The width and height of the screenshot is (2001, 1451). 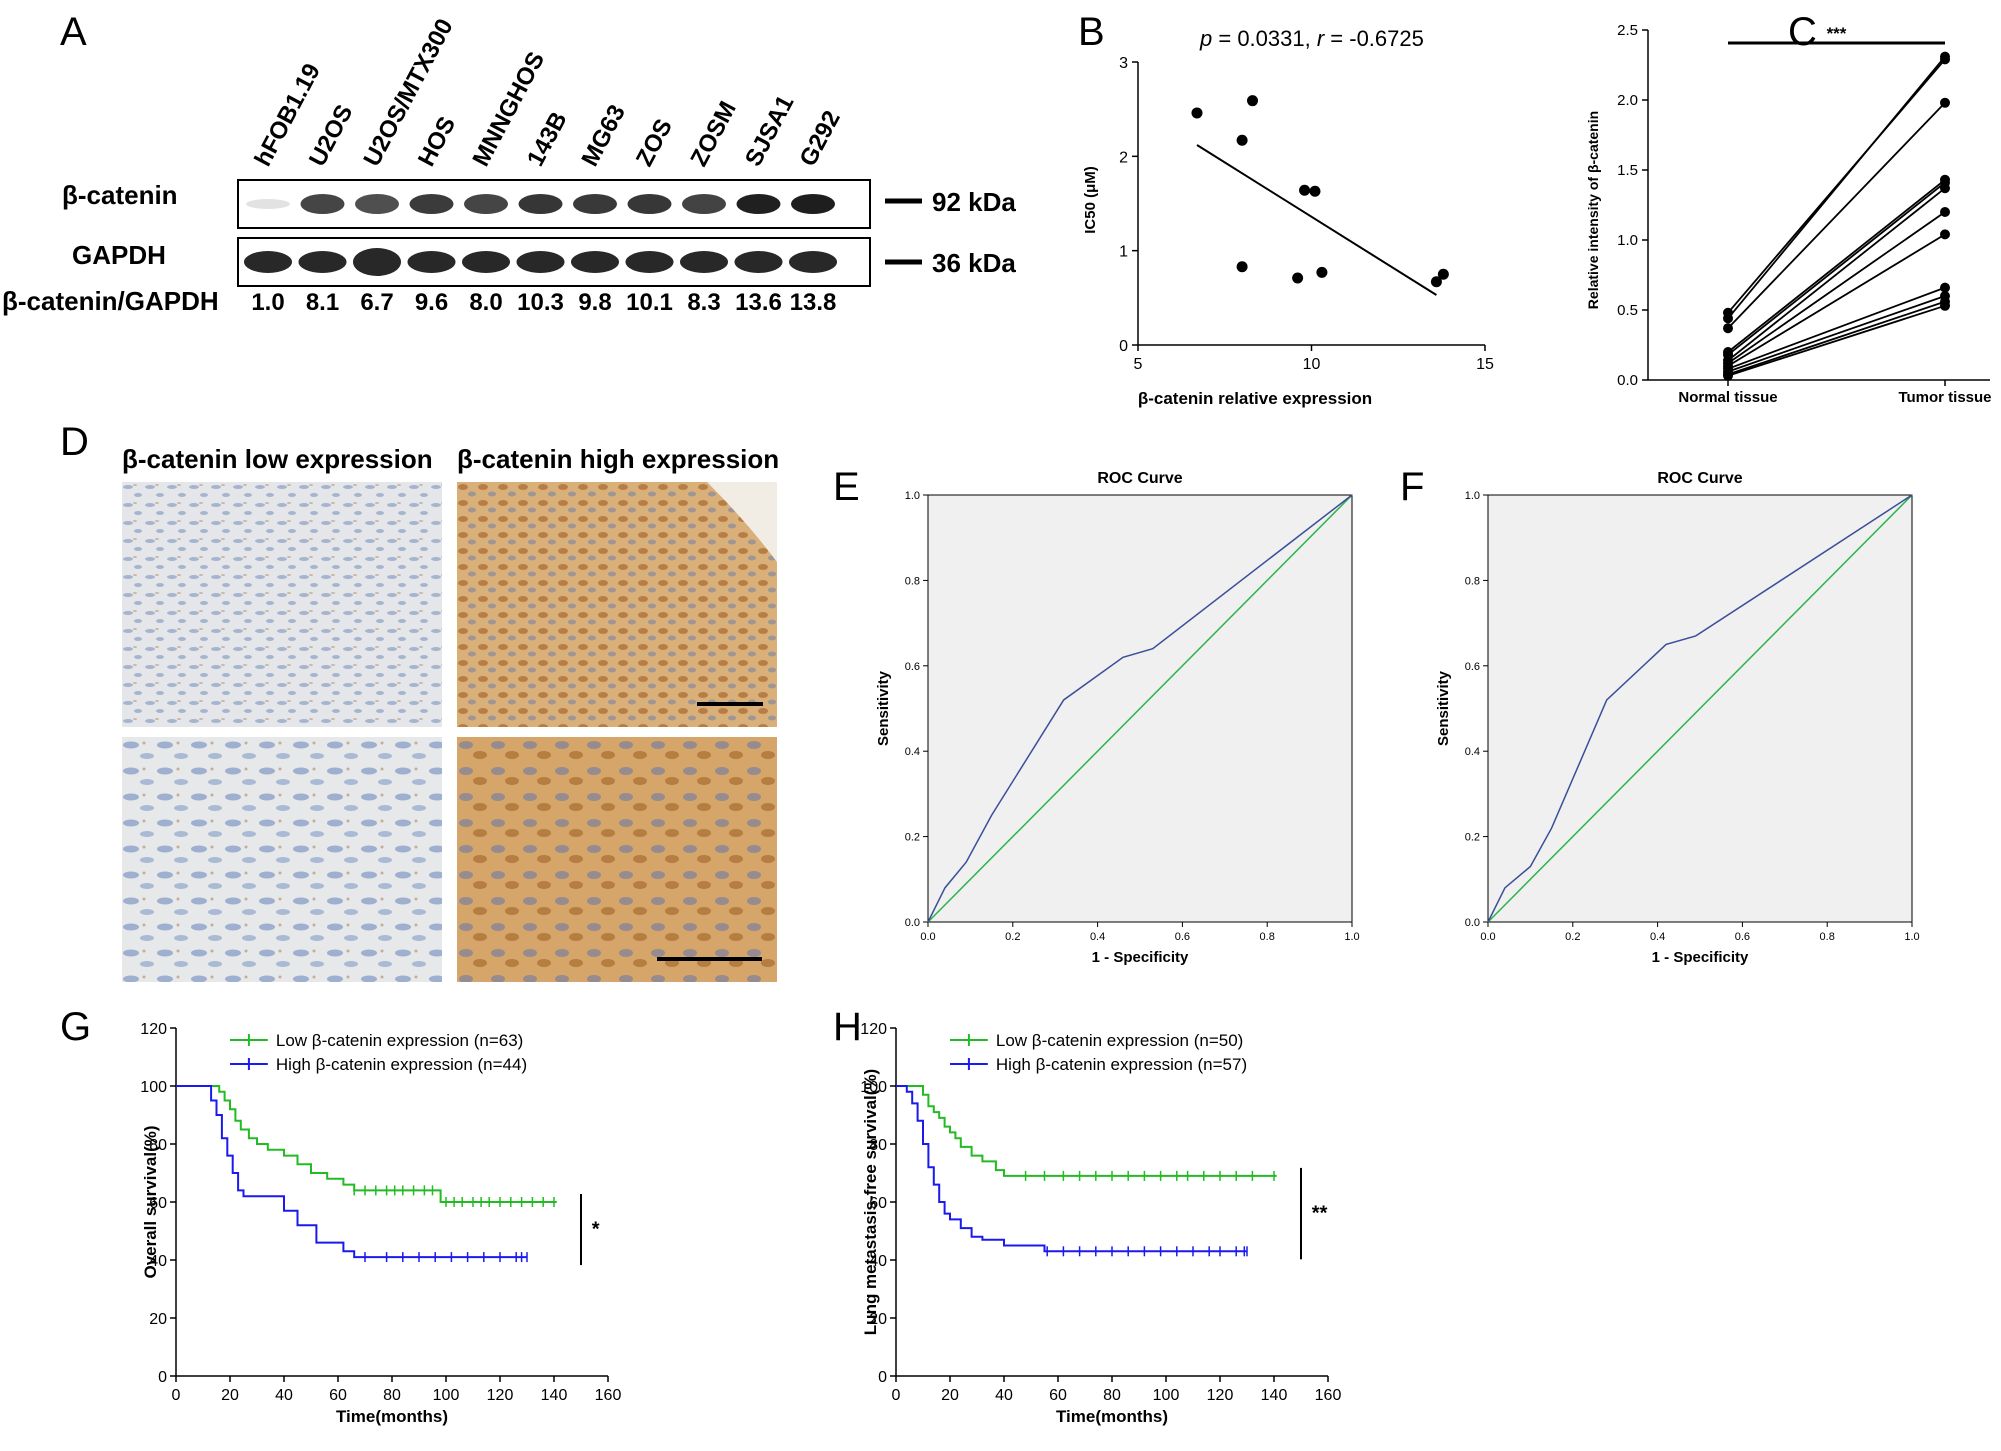 I want to click on x-tick-label-c: Tumor tissue, so click(x=1944, y=397).